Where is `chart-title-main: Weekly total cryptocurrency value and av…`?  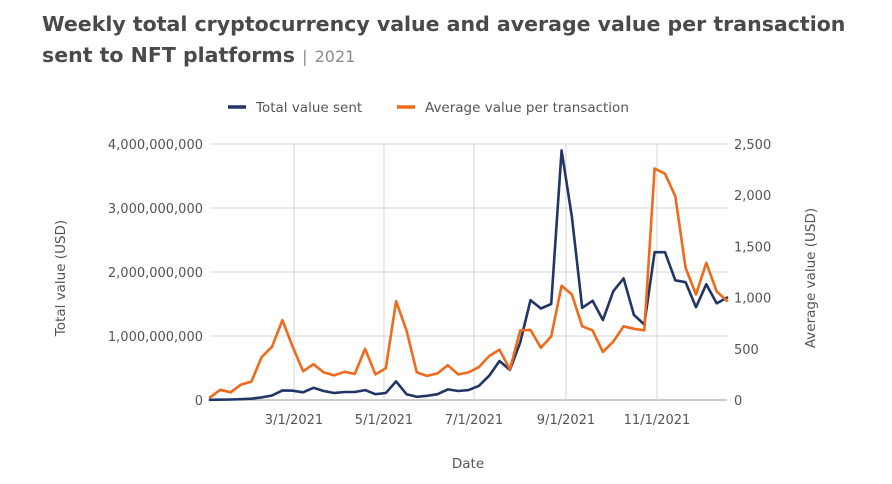
chart-title-main: Weekly total cryptocurrency value and av… is located at coordinates (444, 39).